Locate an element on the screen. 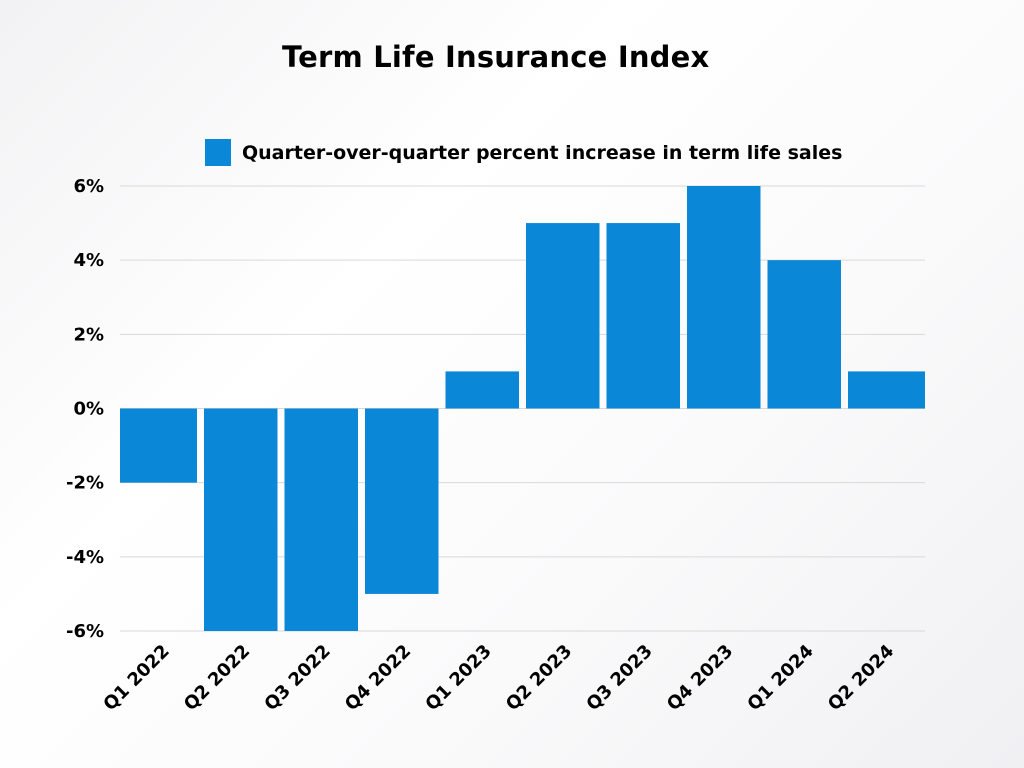 The width and height of the screenshot is (1024, 768). y-tick-label: -6% is located at coordinates (85, 631).